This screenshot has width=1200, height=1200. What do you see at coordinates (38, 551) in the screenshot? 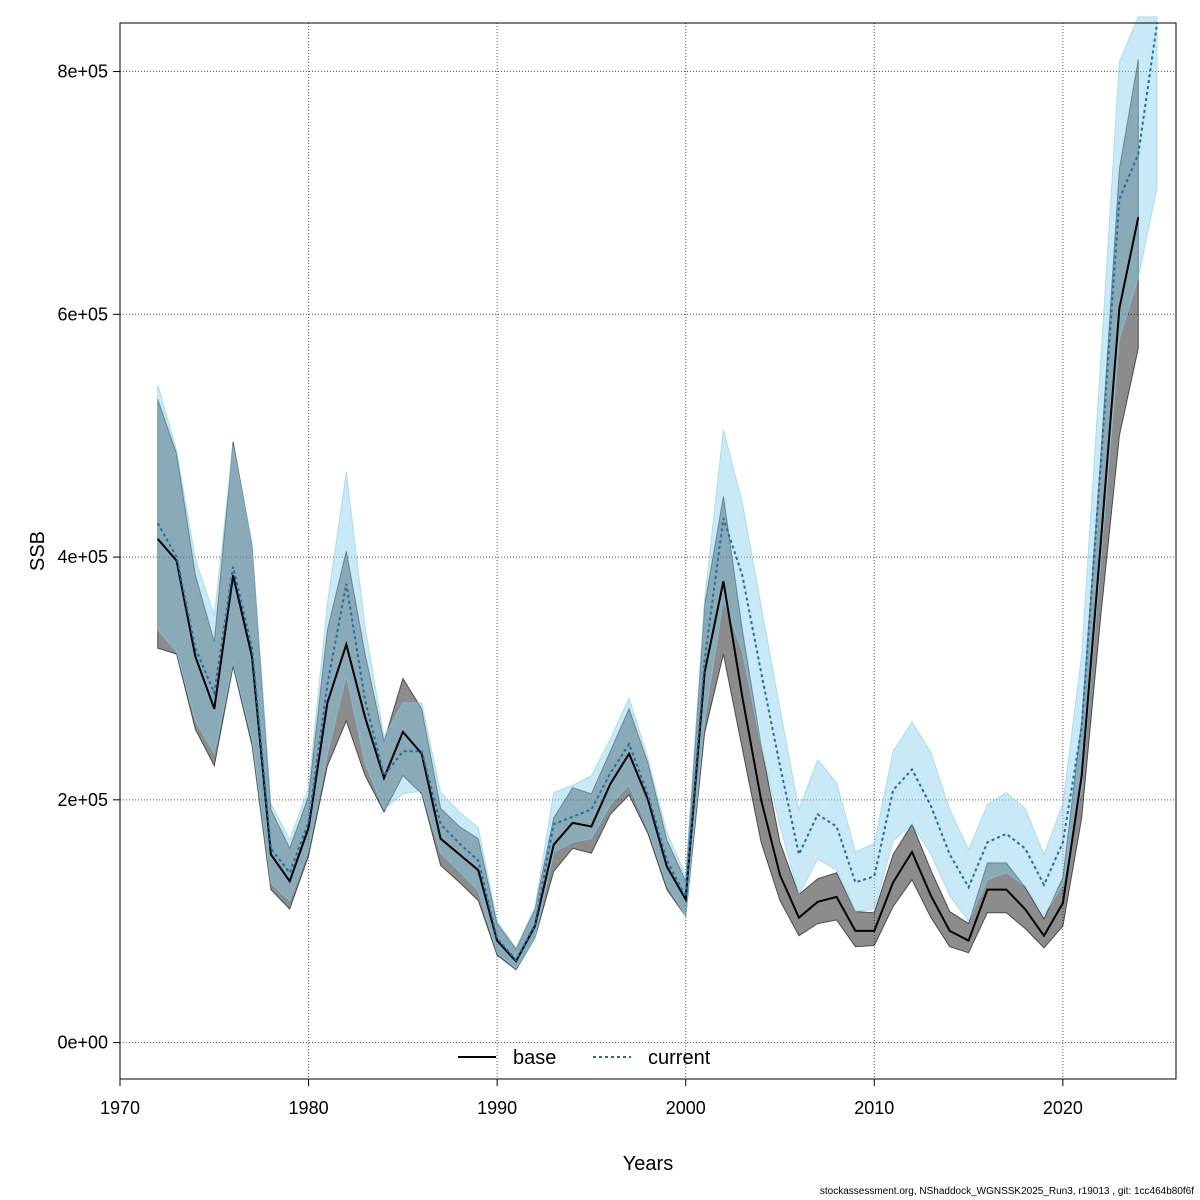
I see `y-axis-title: SSB` at bounding box center [38, 551].